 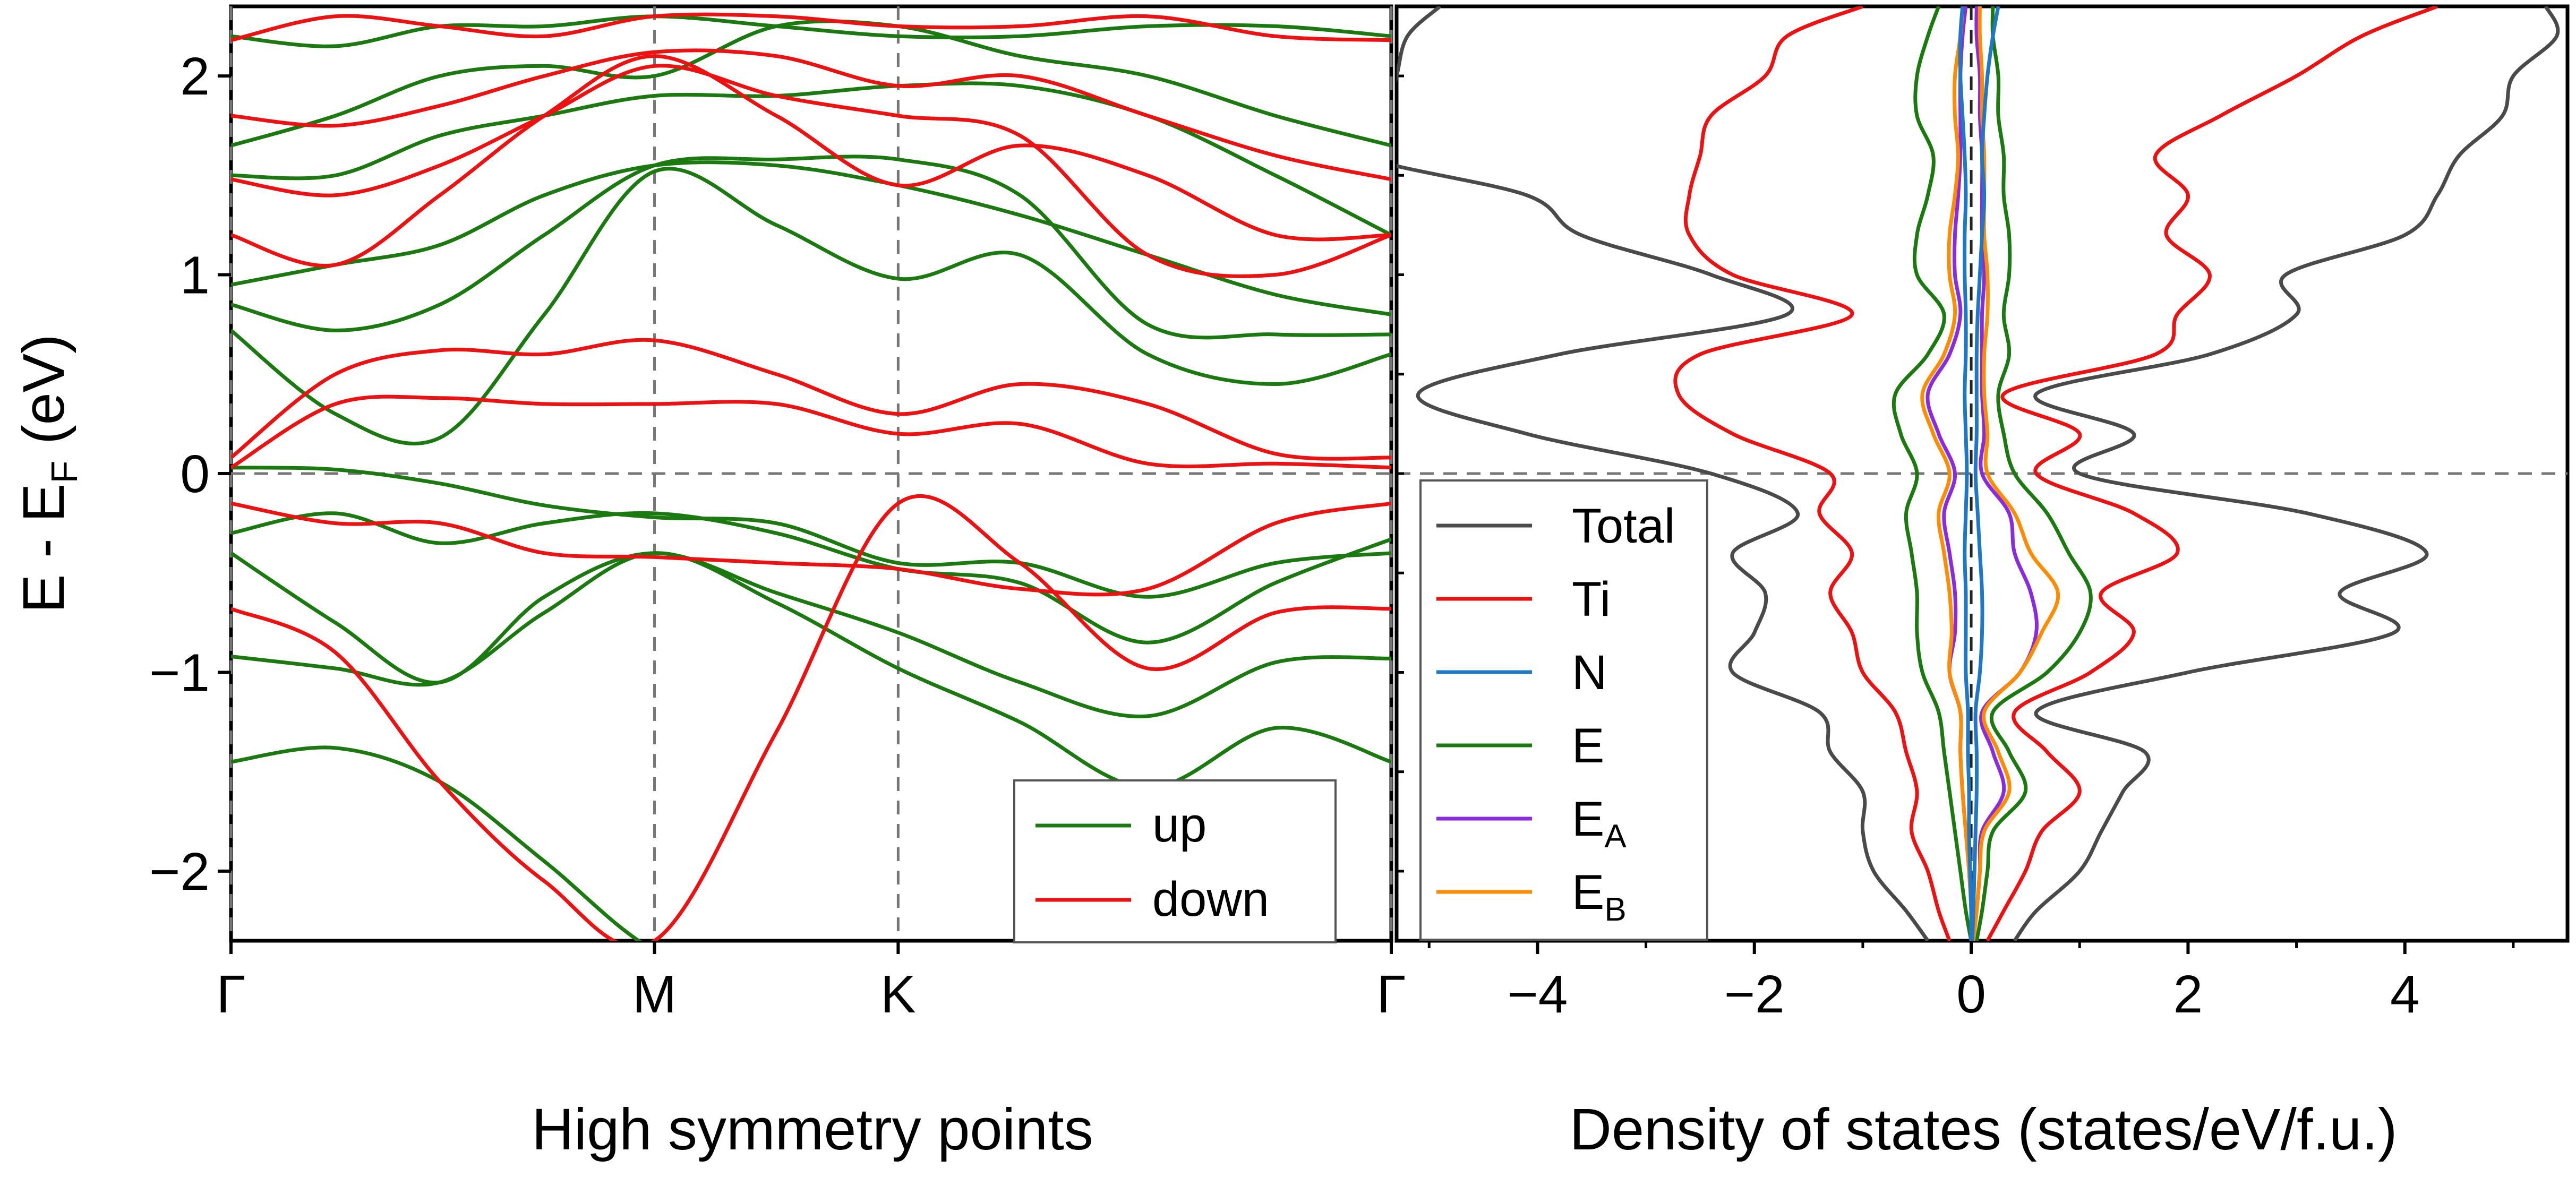 I want to click on dos-EB-down, so click(x=1946, y=473).